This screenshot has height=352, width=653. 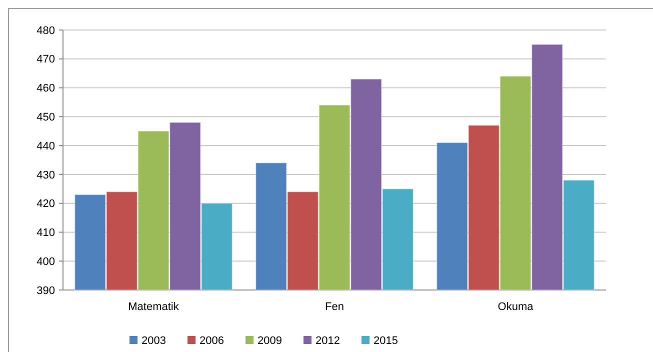 What do you see at coordinates (45, 60) in the screenshot?
I see `y-tick-label: 470` at bounding box center [45, 60].